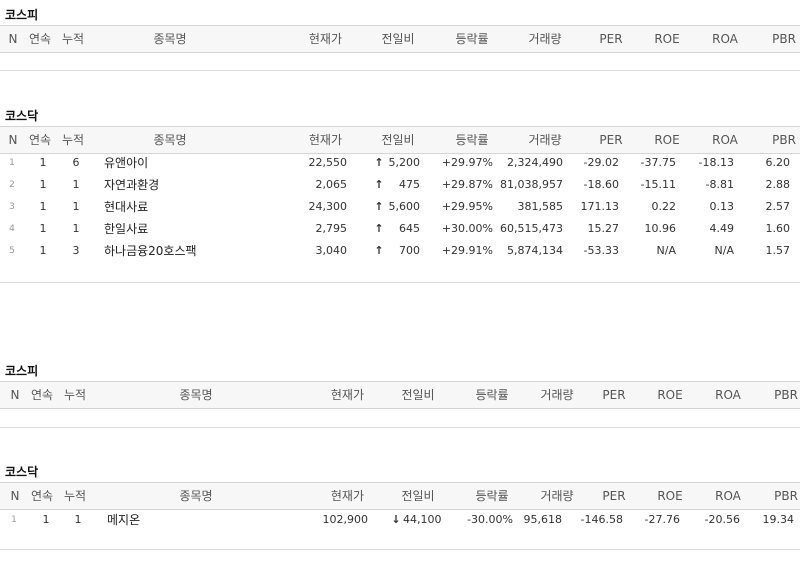 The width and height of the screenshot is (800, 564). I want to click on cell-volume: 5,874,134, so click(535, 250).